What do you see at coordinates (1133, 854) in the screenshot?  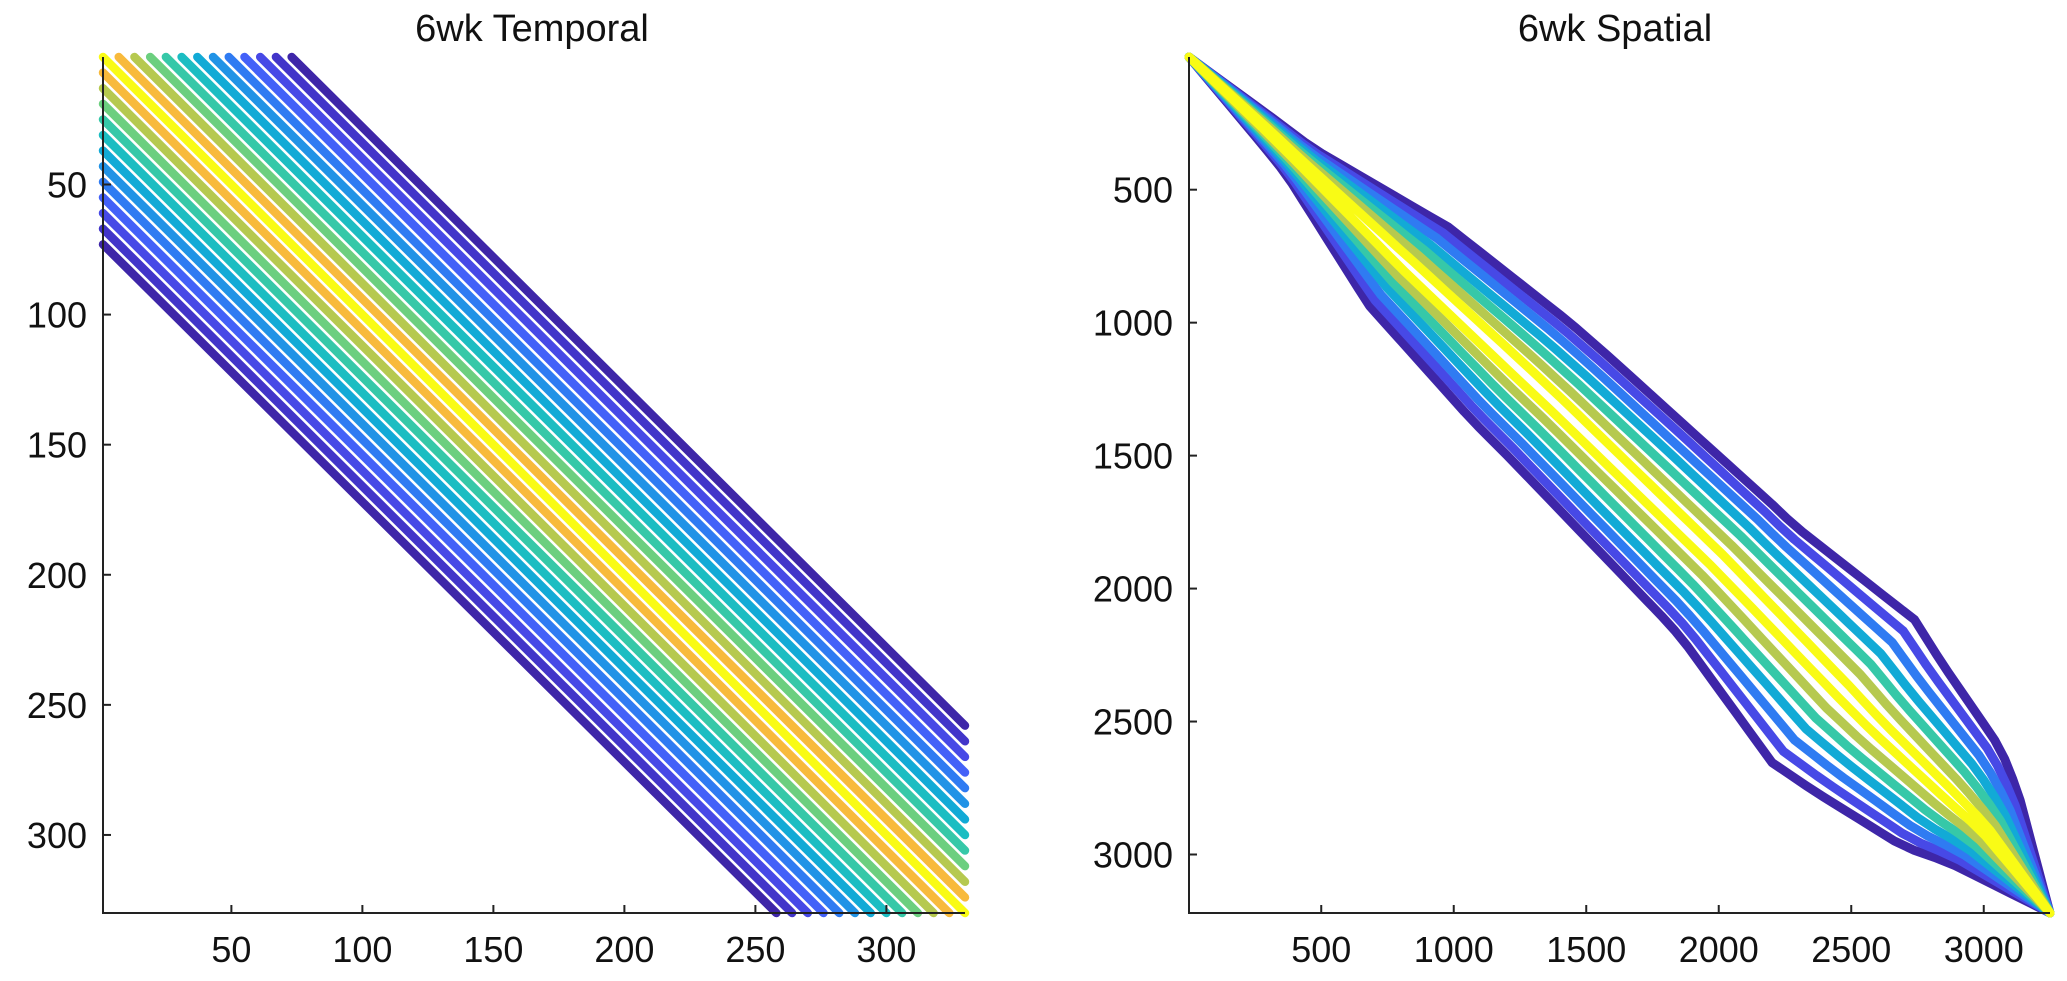 I see `spatial-y-tick-label: 3000` at bounding box center [1133, 854].